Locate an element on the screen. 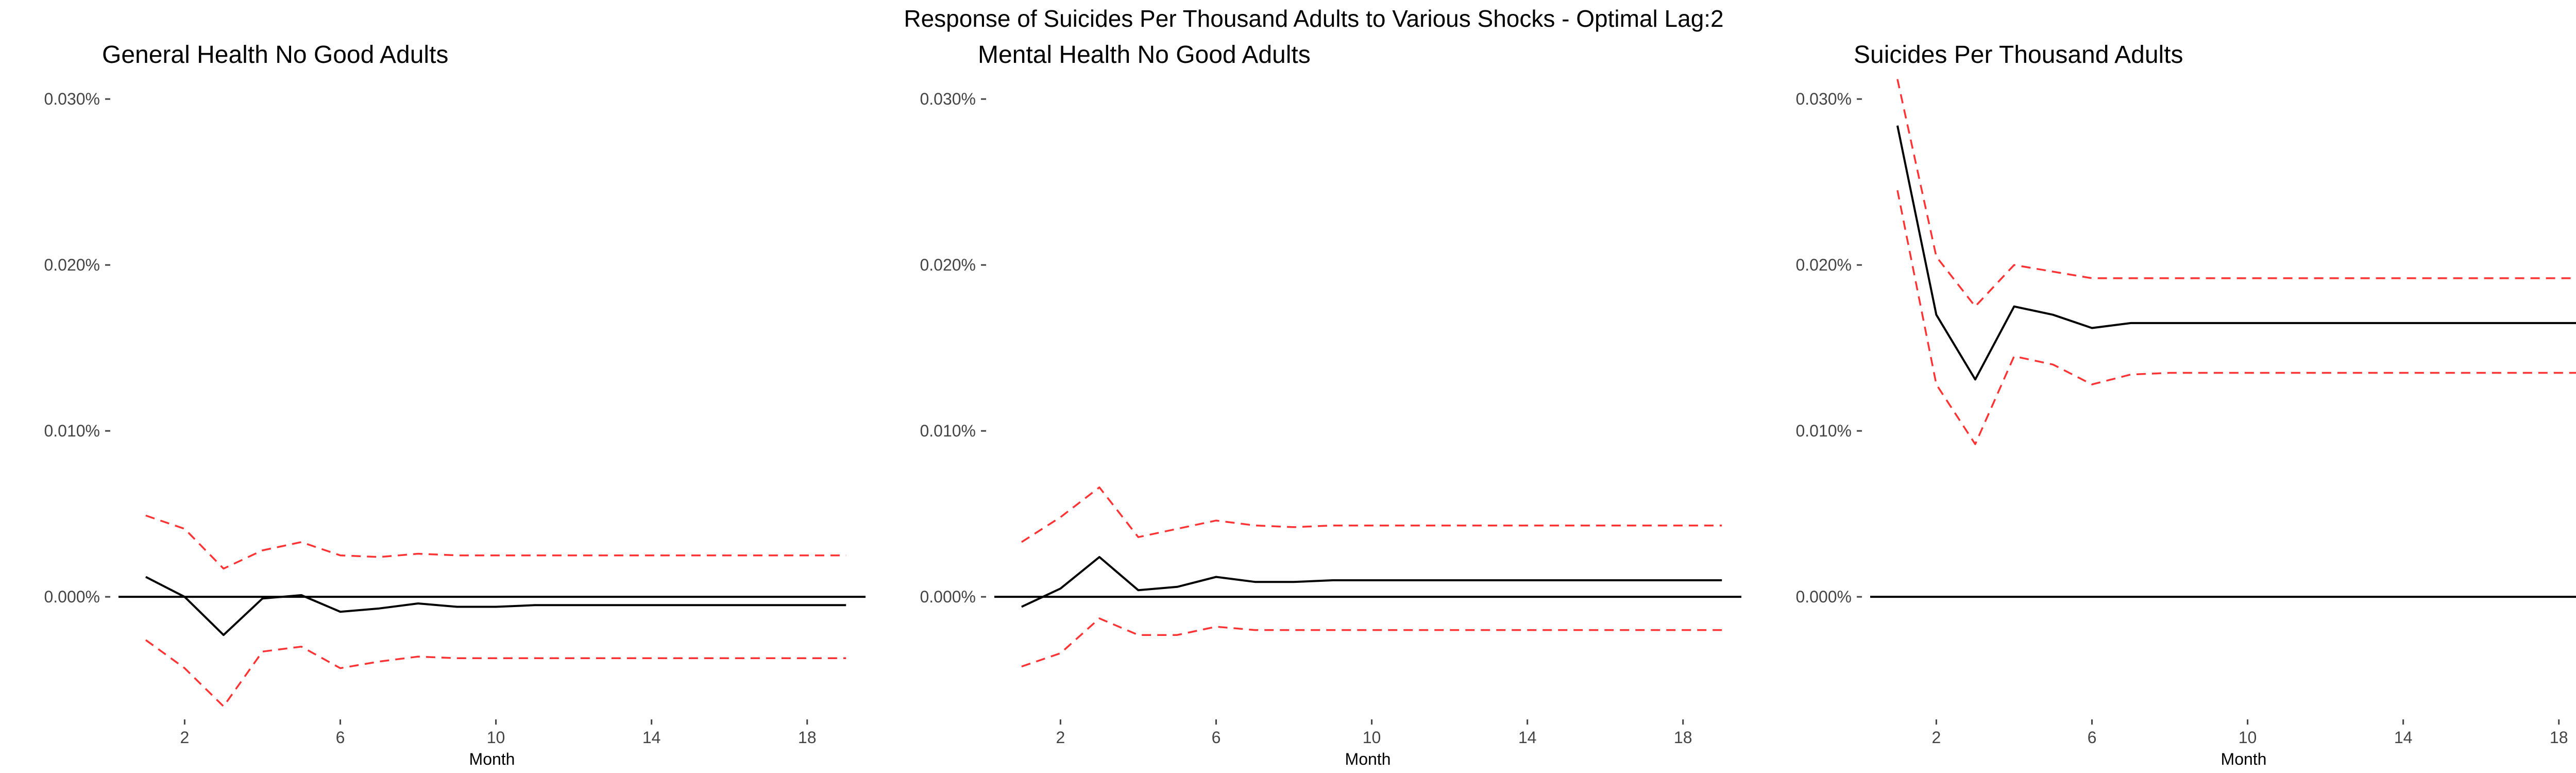 Image resolution: width=2576 pixels, height=773 pixels. panel-title: Suicides Per Thousand Adults is located at coordinates (2019, 55).